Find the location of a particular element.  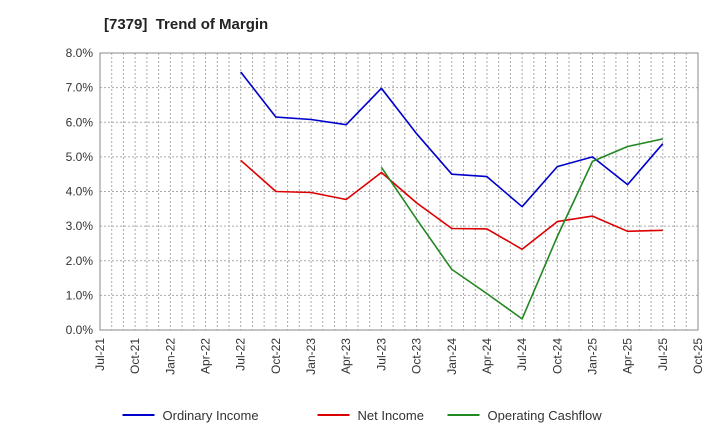

x-tick-label: Jan-22 is located at coordinates (170, 356).